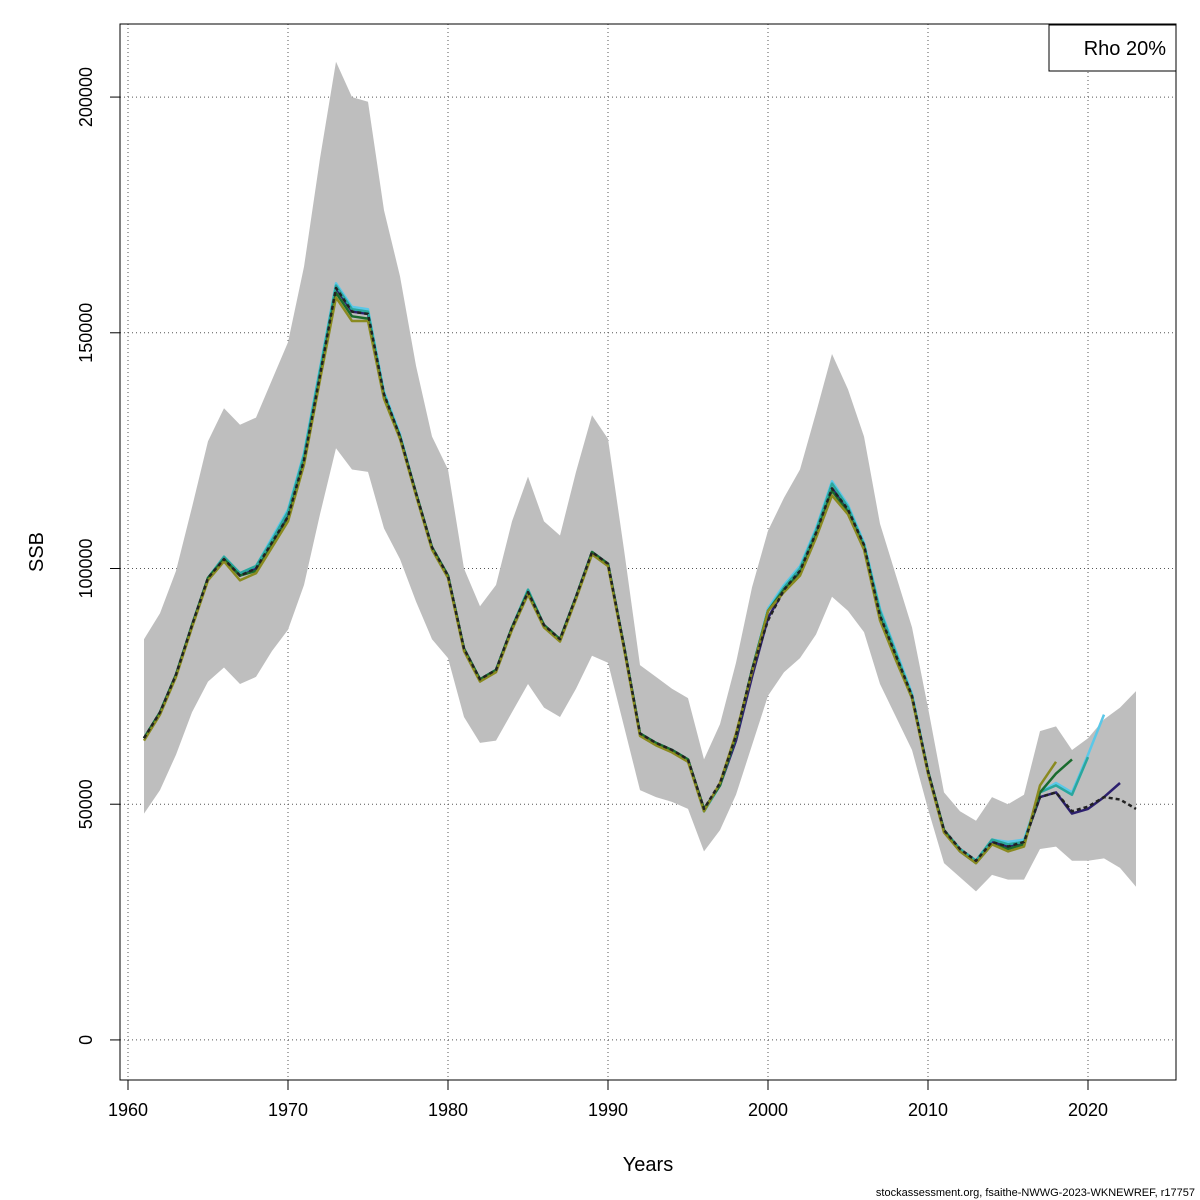 Image resolution: width=1200 pixels, height=1200 pixels. Describe the element at coordinates (768, 1110) in the screenshot. I see `x-tick-label-2000: 2000` at that location.